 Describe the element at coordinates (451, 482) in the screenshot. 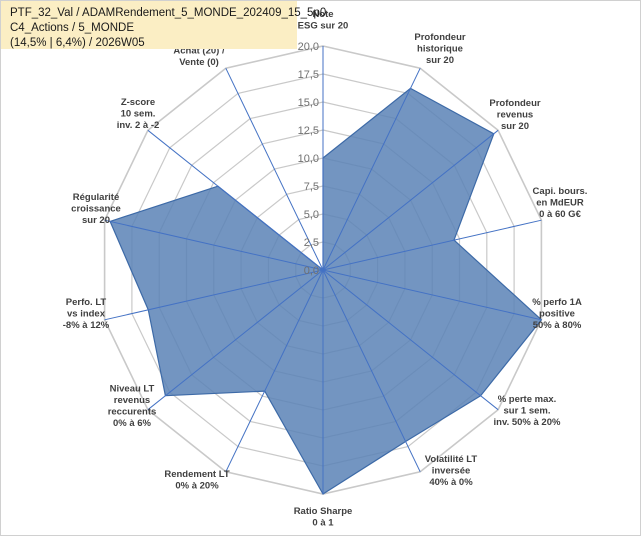

I see `axis-label-line: 40% à 0%` at that location.